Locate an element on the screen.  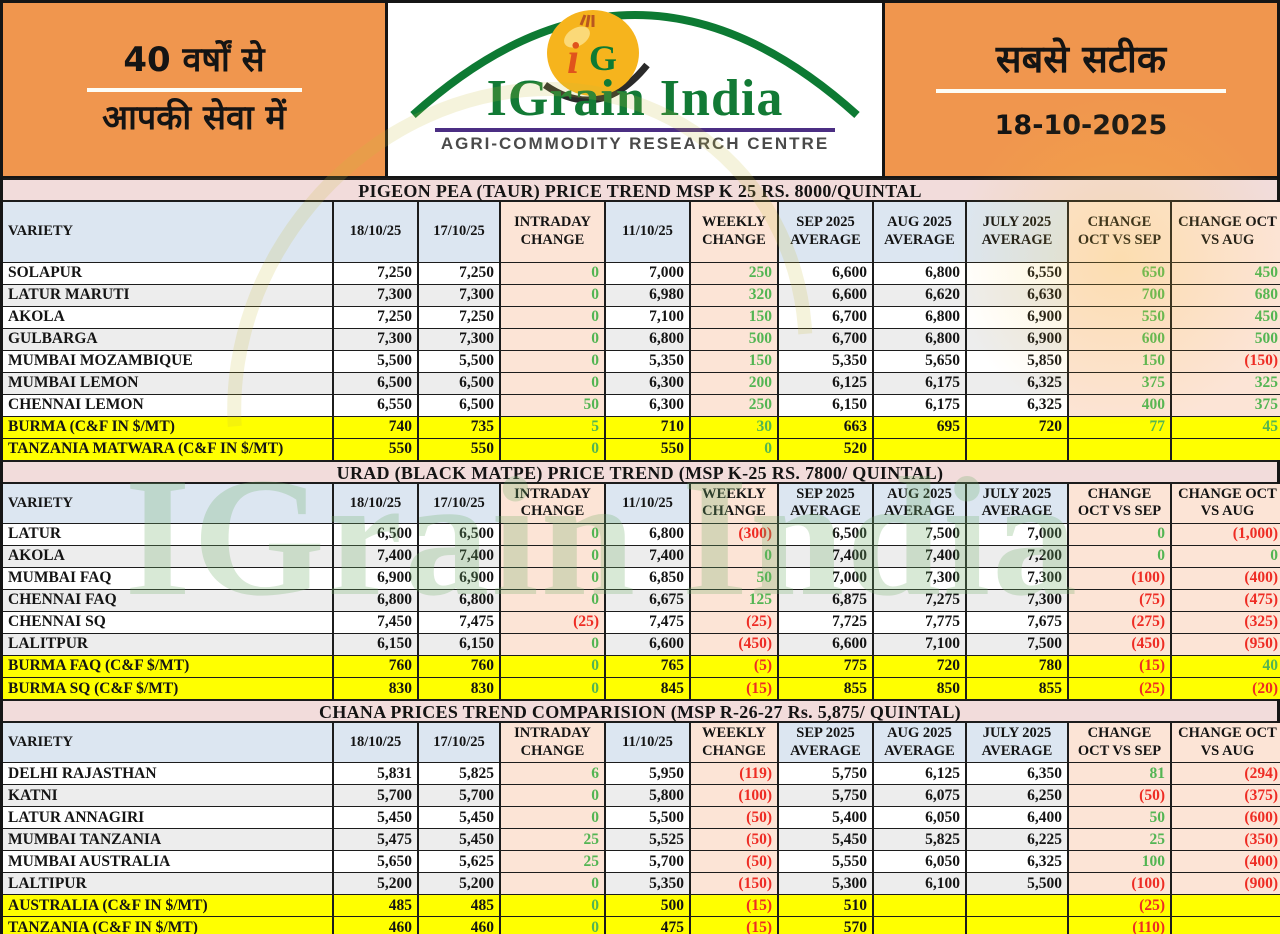
value-cell: 5,850 is located at coordinates (1016, 360).